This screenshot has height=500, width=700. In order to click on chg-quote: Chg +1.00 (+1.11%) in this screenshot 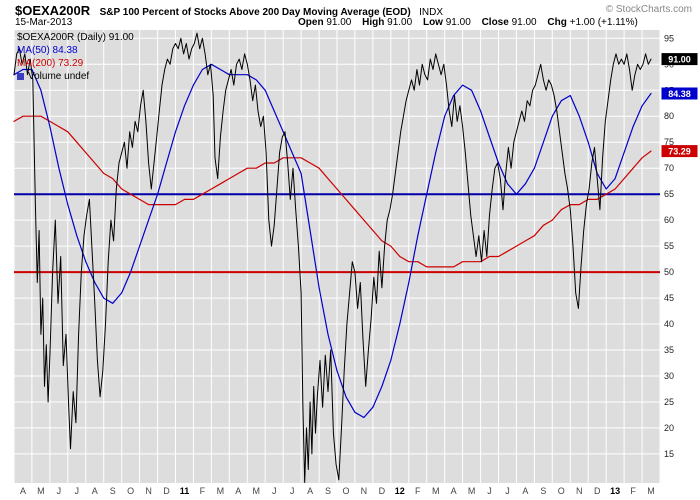, I will do `click(592, 22)`.